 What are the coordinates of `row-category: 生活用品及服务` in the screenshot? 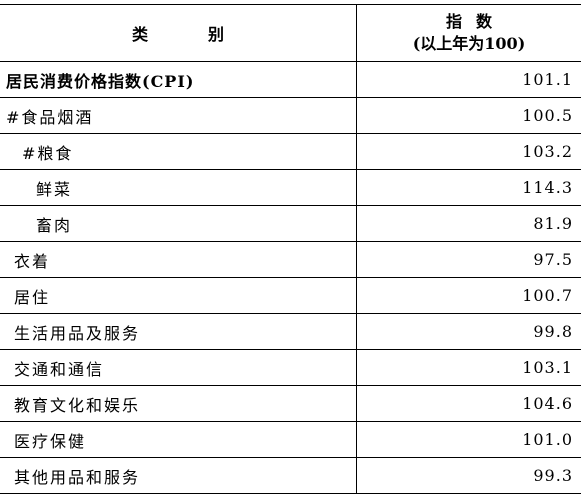 It's located at (178, 331).